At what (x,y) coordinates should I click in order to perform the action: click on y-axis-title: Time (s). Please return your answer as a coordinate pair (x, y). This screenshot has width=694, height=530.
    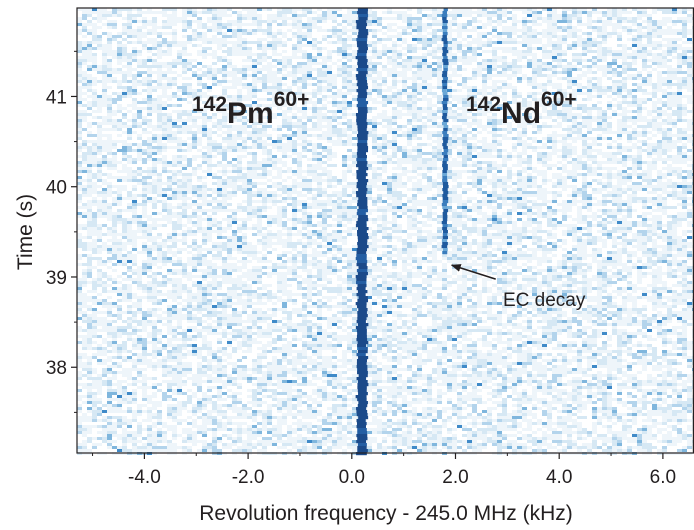
    Looking at the image, I should click on (25, 232).